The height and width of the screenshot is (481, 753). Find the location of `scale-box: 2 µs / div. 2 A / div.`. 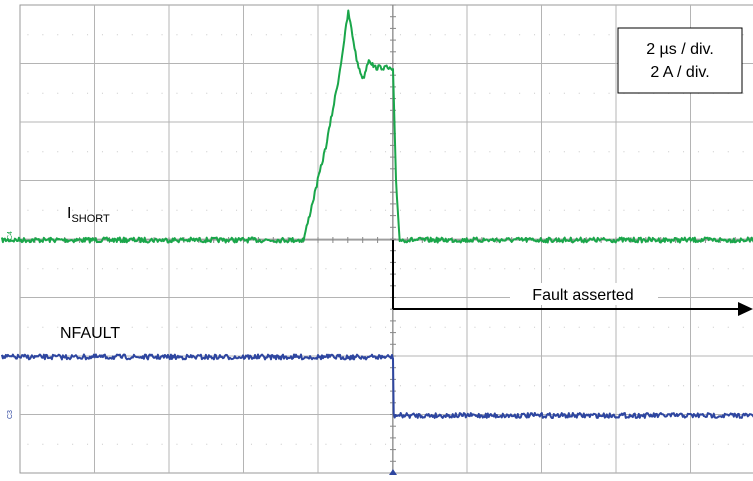

scale-box: 2 µs / div. 2 A / div. is located at coordinates (680, 60).